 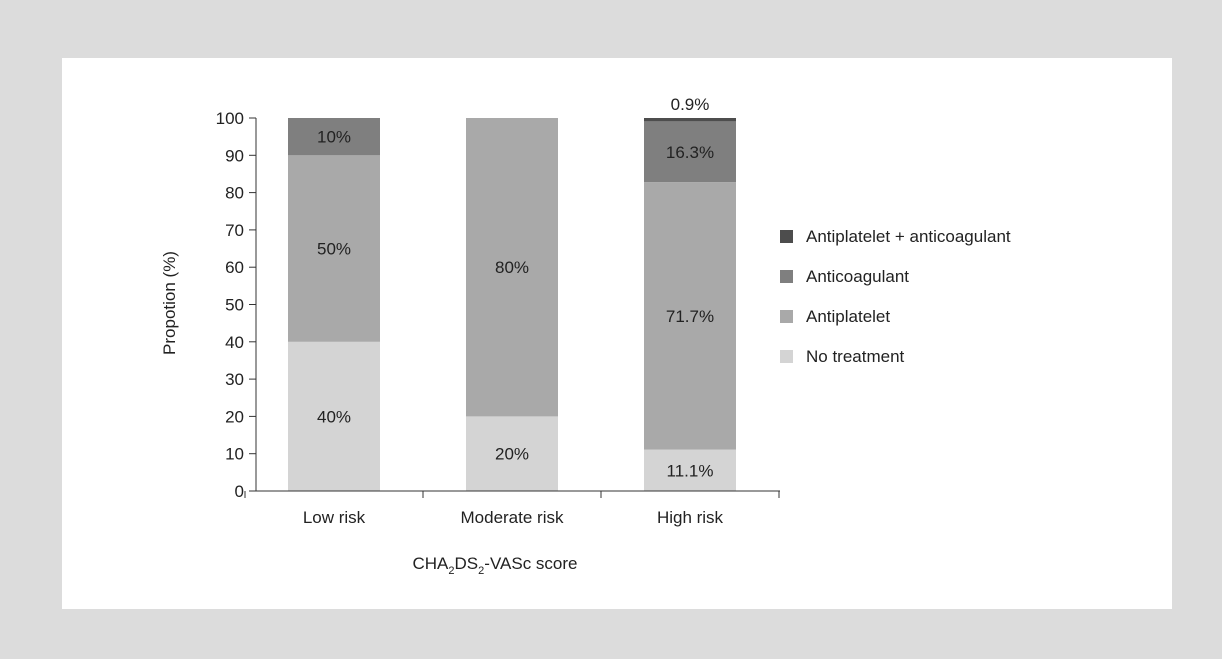 I want to click on x-tick-label-2: High risk, so click(x=690, y=517).